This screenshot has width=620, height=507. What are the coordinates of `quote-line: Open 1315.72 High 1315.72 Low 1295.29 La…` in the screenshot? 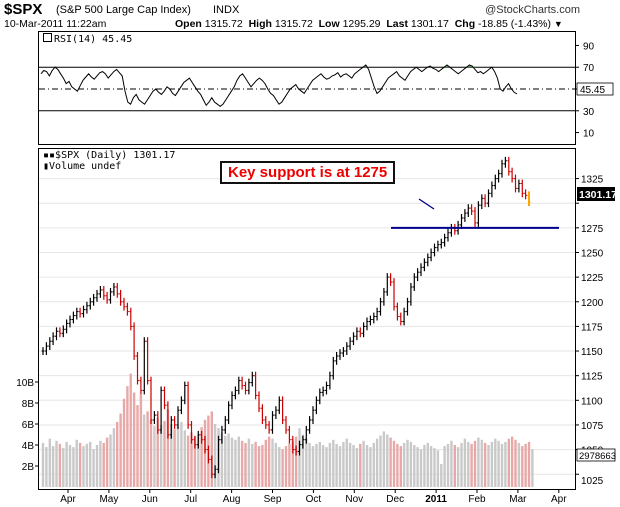 It's located at (369, 24).